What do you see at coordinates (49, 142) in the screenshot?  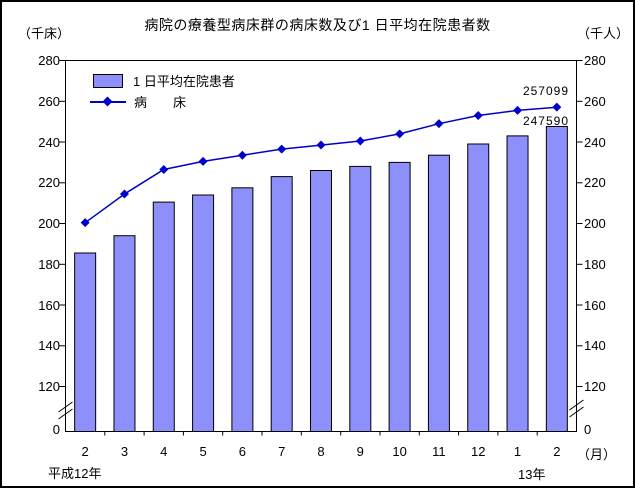 I see `y-tick-label-left: 240` at bounding box center [49, 142].